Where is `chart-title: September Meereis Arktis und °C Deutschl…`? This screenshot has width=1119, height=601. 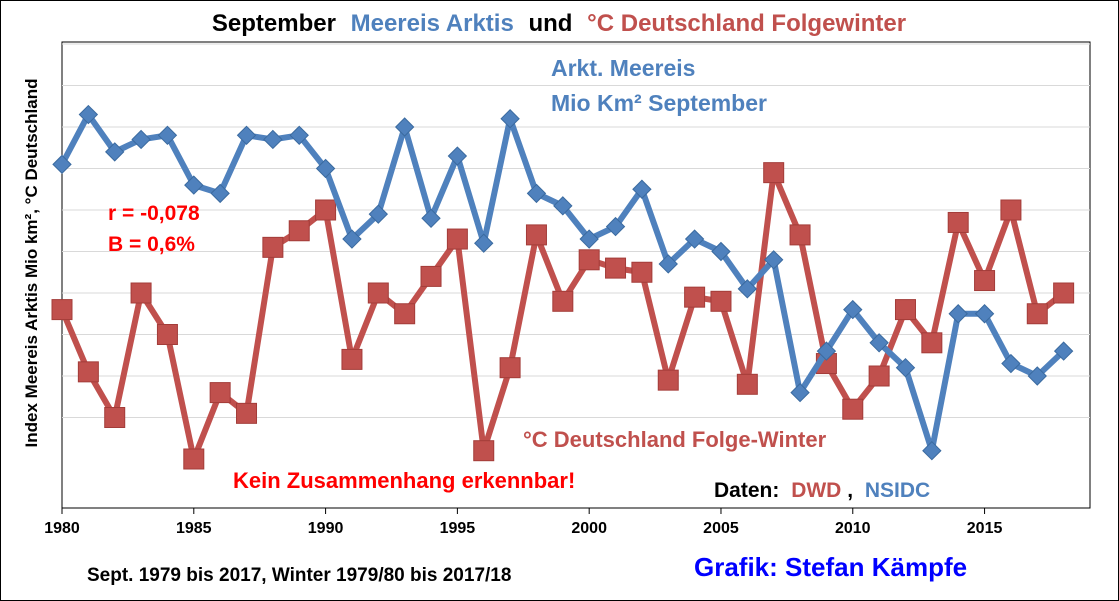 chart-title: September Meereis Arktis und °C Deutschl… is located at coordinates (559, 23).